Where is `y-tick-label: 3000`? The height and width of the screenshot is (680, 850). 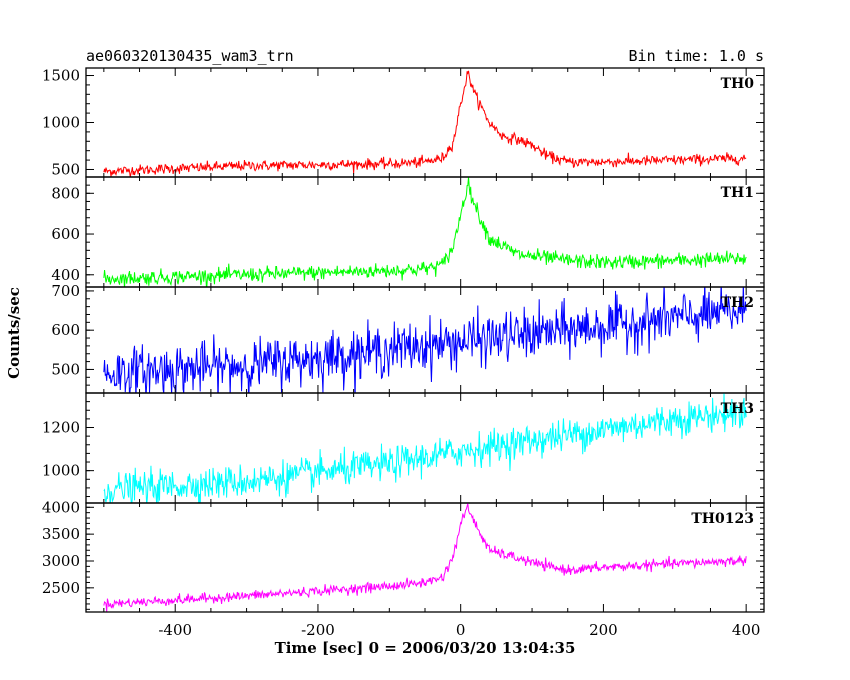
y-tick-label: 3000 is located at coordinates (61, 561).